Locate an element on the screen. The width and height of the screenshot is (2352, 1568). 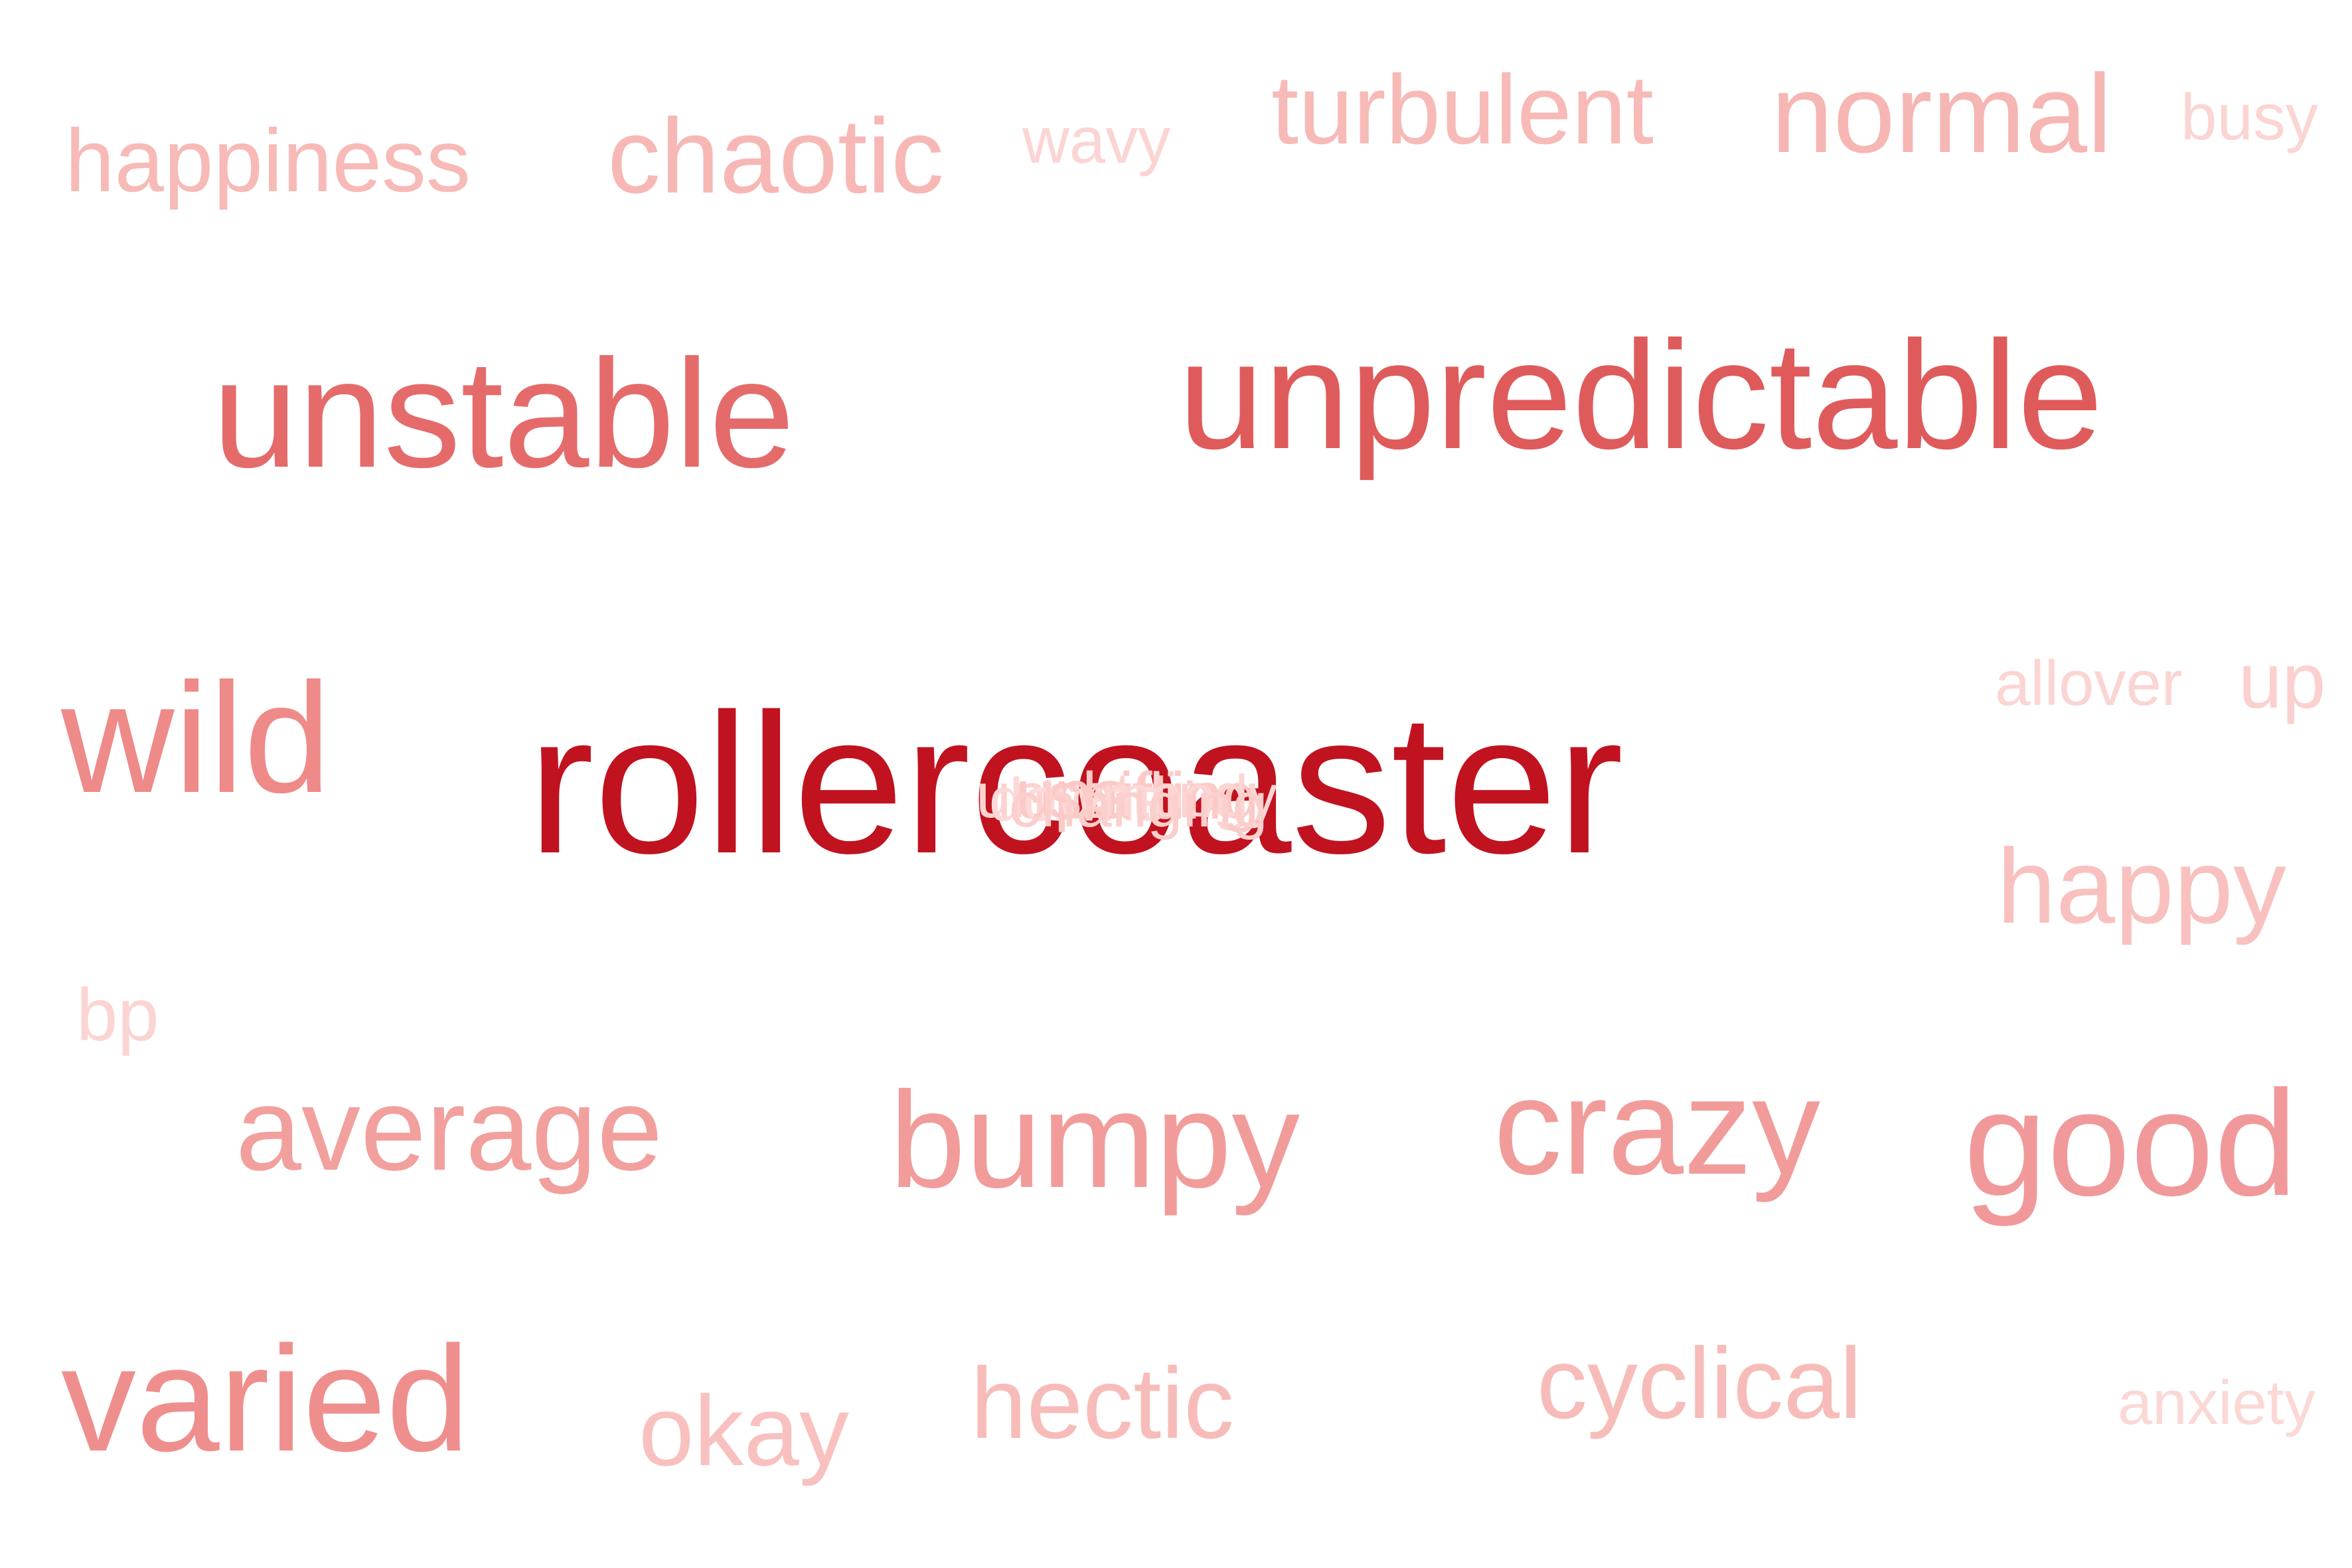
word-turbulent: turbulent is located at coordinates (1462, 110).